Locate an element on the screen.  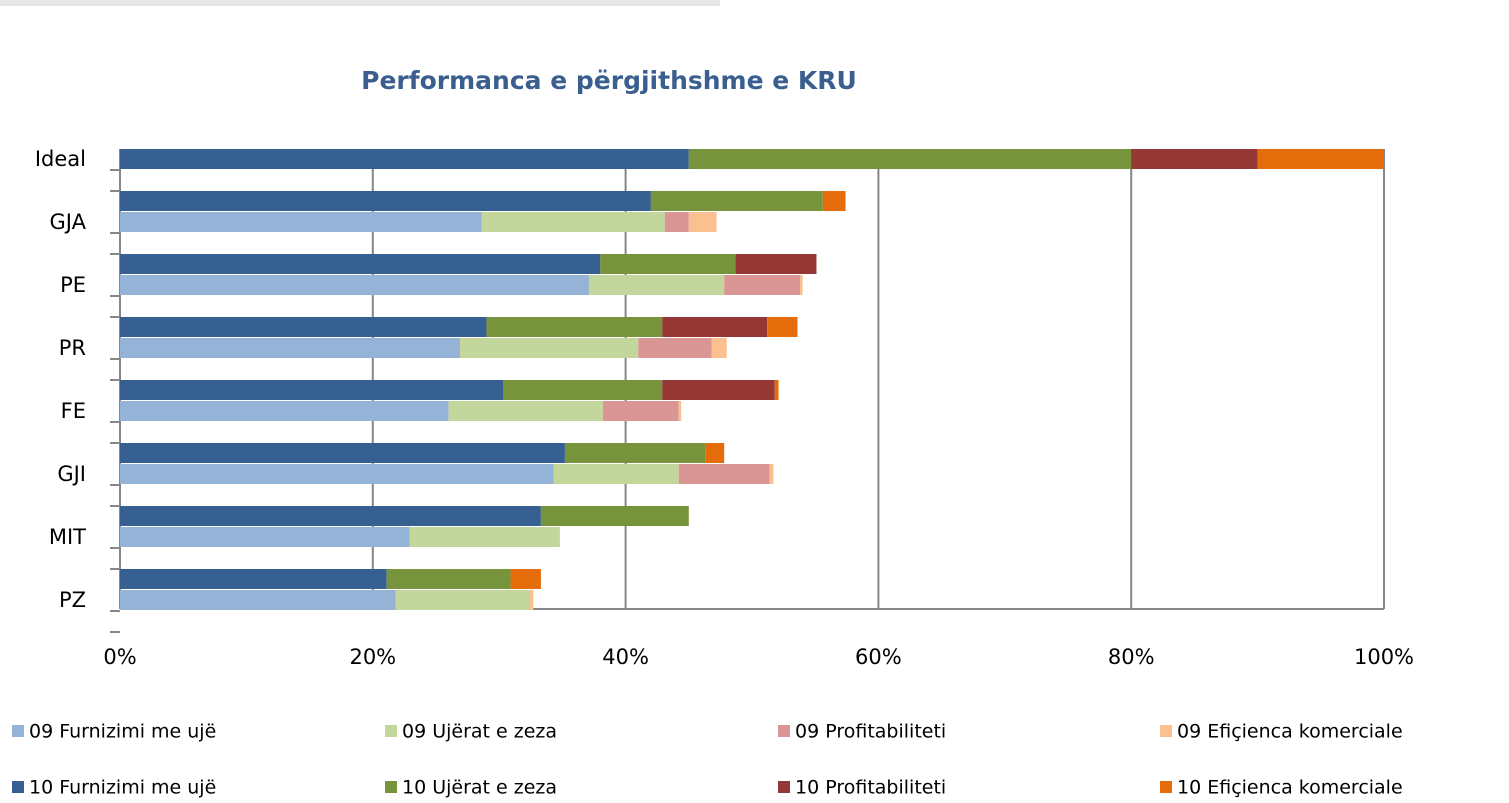
legend-label: 10 Ujërat e zeza is located at coordinates (479, 788).